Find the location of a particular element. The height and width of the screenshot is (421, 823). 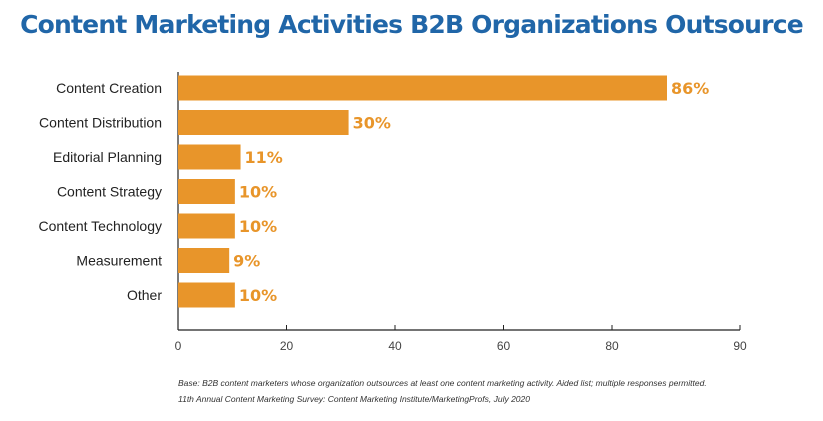

data-label: 9% is located at coordinates (246, 261).